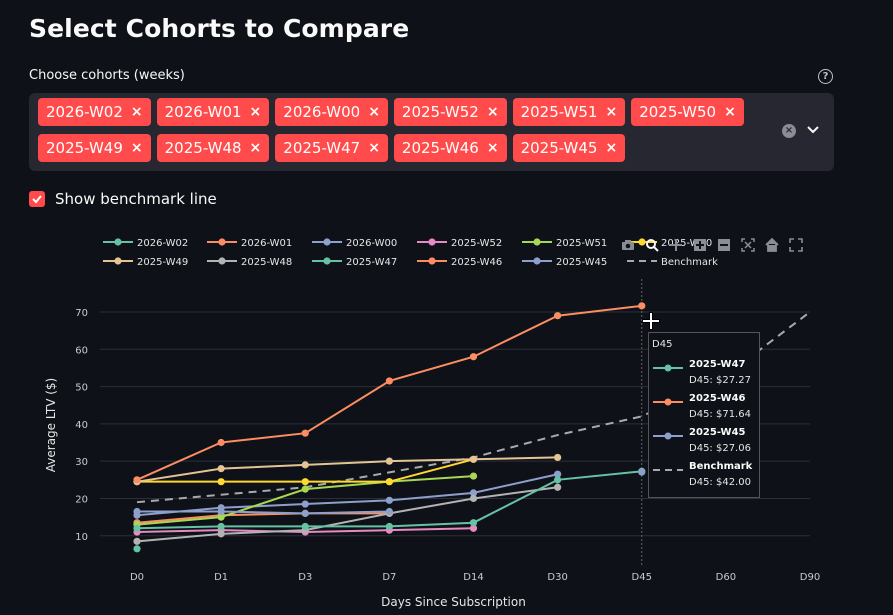 This screenshot has width=893, height=615. I want to click on x-tick-label: D3, so click(305, 577).